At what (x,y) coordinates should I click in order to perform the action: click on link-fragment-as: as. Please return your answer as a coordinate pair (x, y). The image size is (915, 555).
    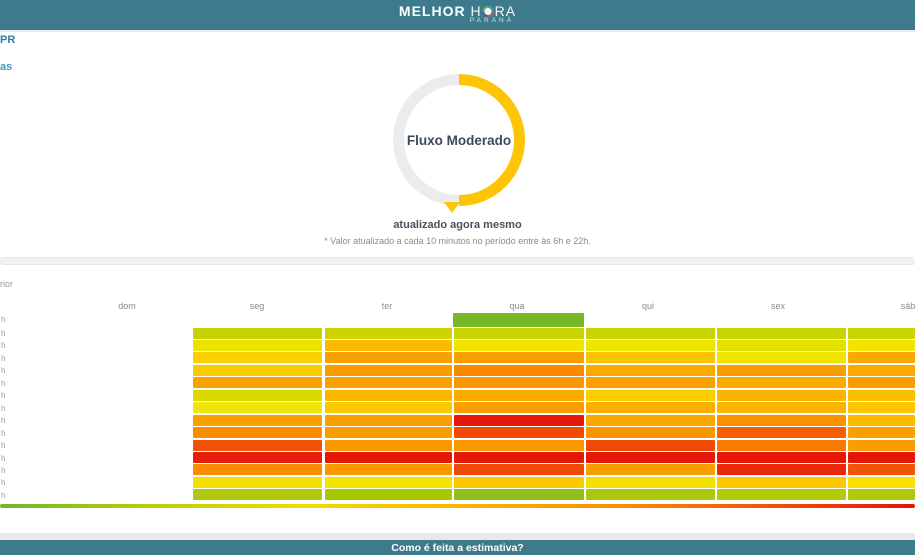
    Looking at the image, I should click on (6, 67).